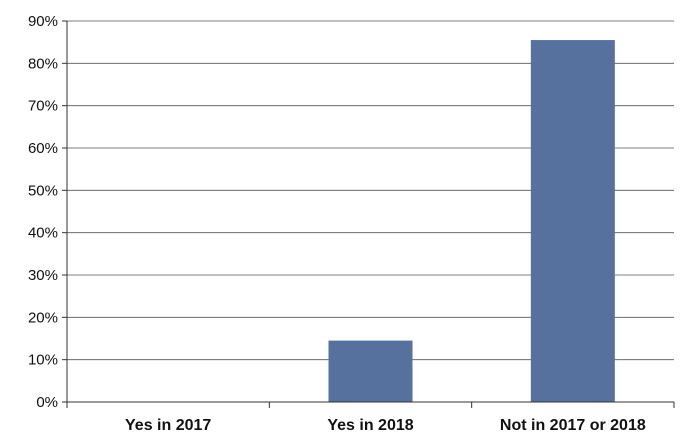 The height and width of the screenshot is (437, 680). What do you see at coordinates (43, 190) in the screenshot?
I see `y-tick-label-5: 50%` at bounding box center [43, 190].